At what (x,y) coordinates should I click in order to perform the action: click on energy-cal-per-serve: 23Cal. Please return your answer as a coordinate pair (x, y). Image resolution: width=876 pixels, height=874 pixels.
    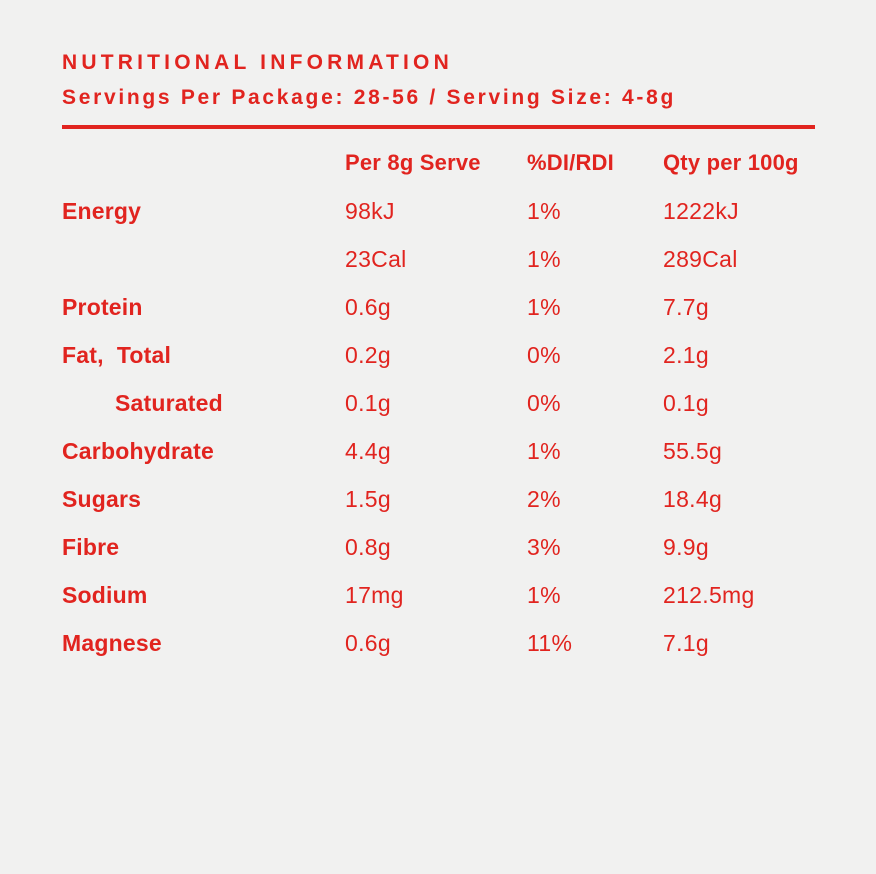
    Looking at the image, I should click on (376, 258).